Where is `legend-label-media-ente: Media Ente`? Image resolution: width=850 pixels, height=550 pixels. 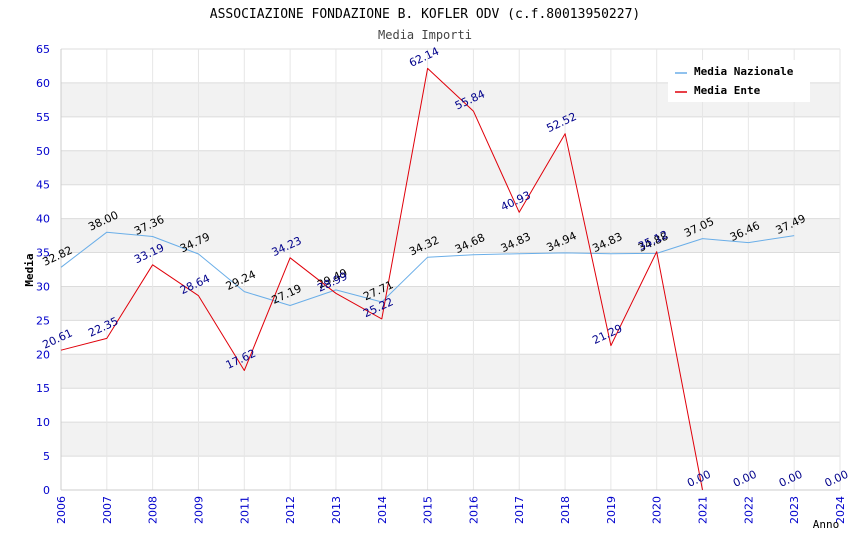
legend-label-media-ente: Media Ente is located at coordinates (727, 90).